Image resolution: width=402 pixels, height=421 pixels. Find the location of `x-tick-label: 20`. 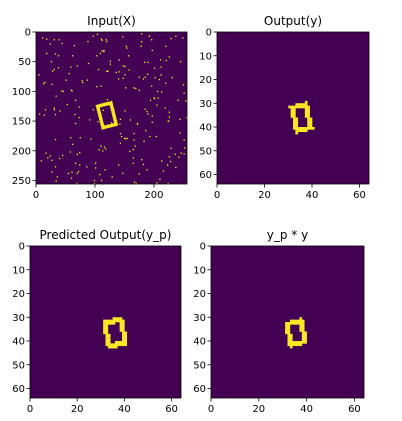

x-tick-label: 20 is located at coordinates (77, 409).